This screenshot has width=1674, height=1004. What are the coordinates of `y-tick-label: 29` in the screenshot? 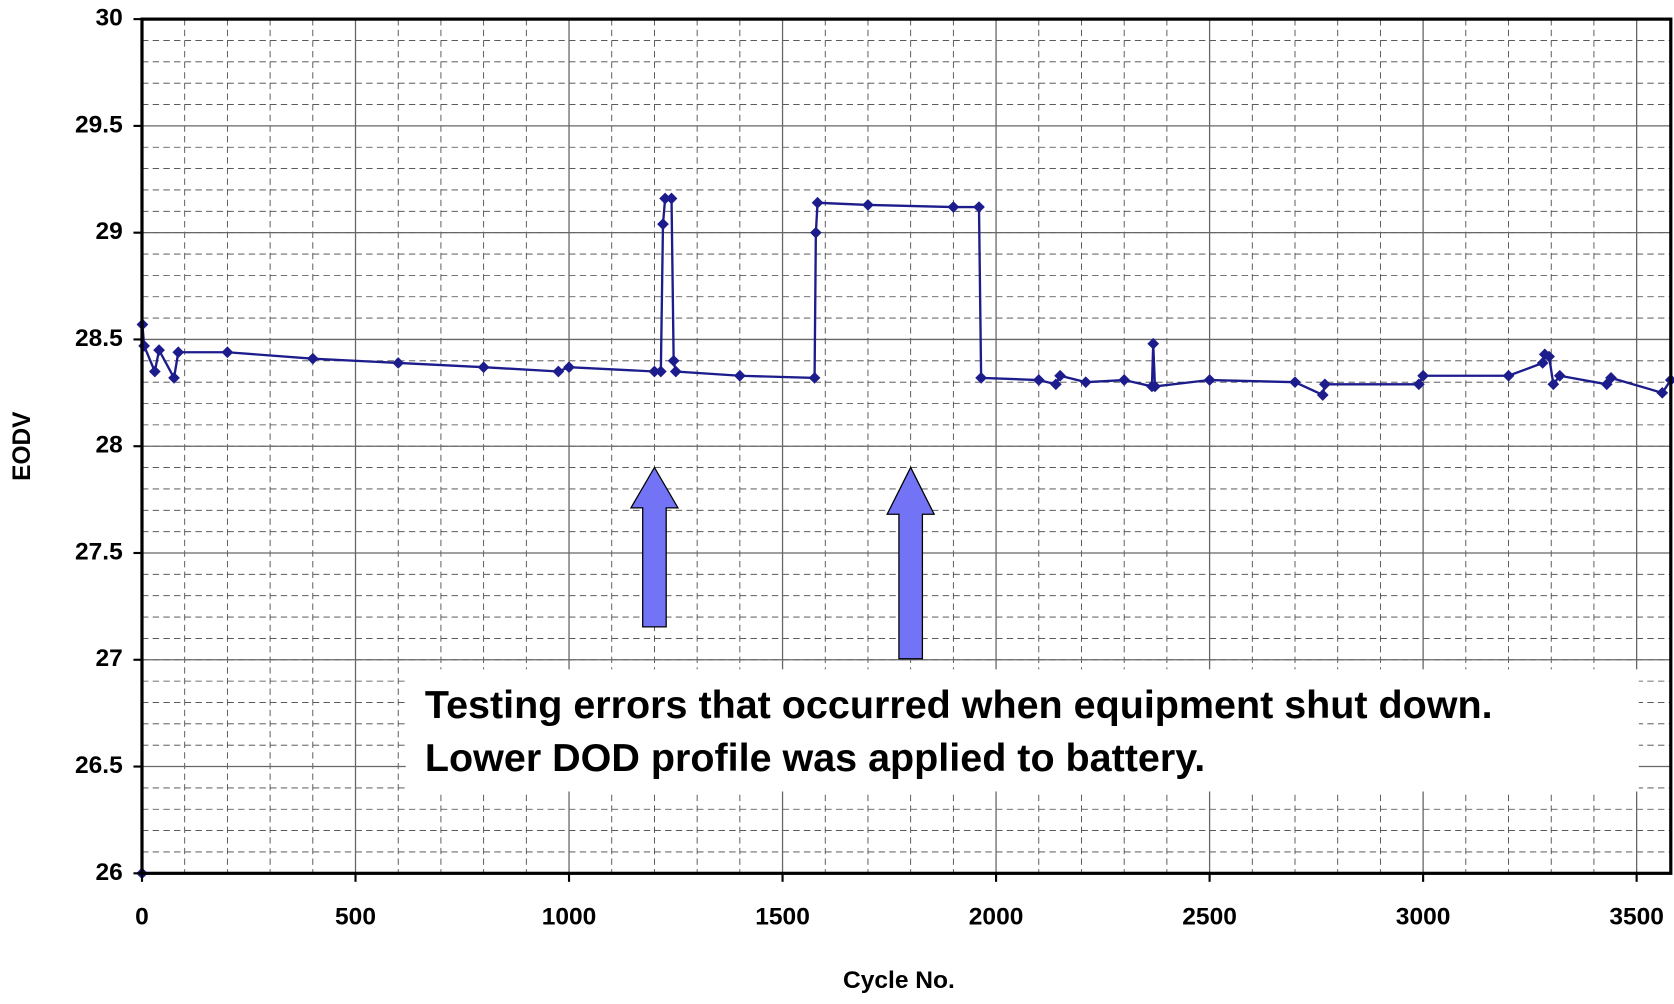 It's located at (108, 231).